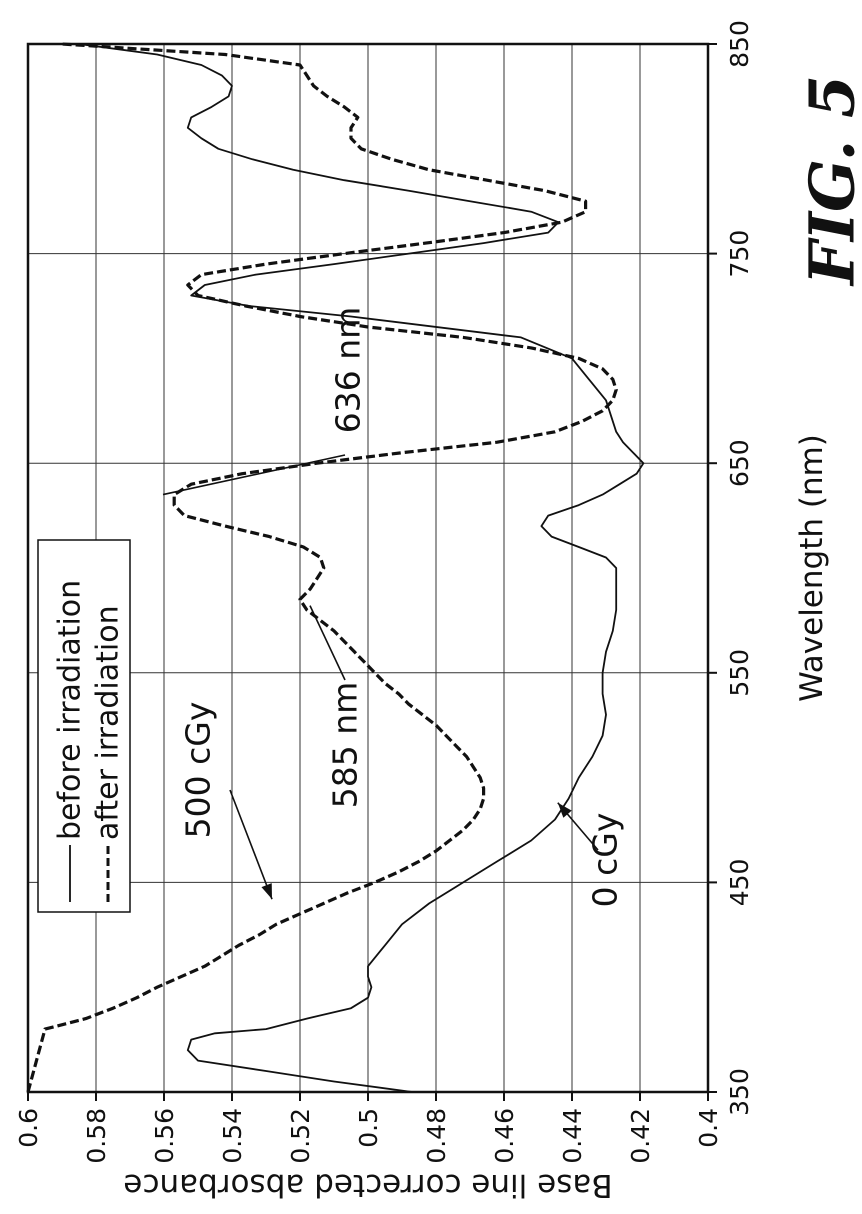 The image size is (862, 1214). I want to click on tick-label-y: 0.54, so click(232, 1136).